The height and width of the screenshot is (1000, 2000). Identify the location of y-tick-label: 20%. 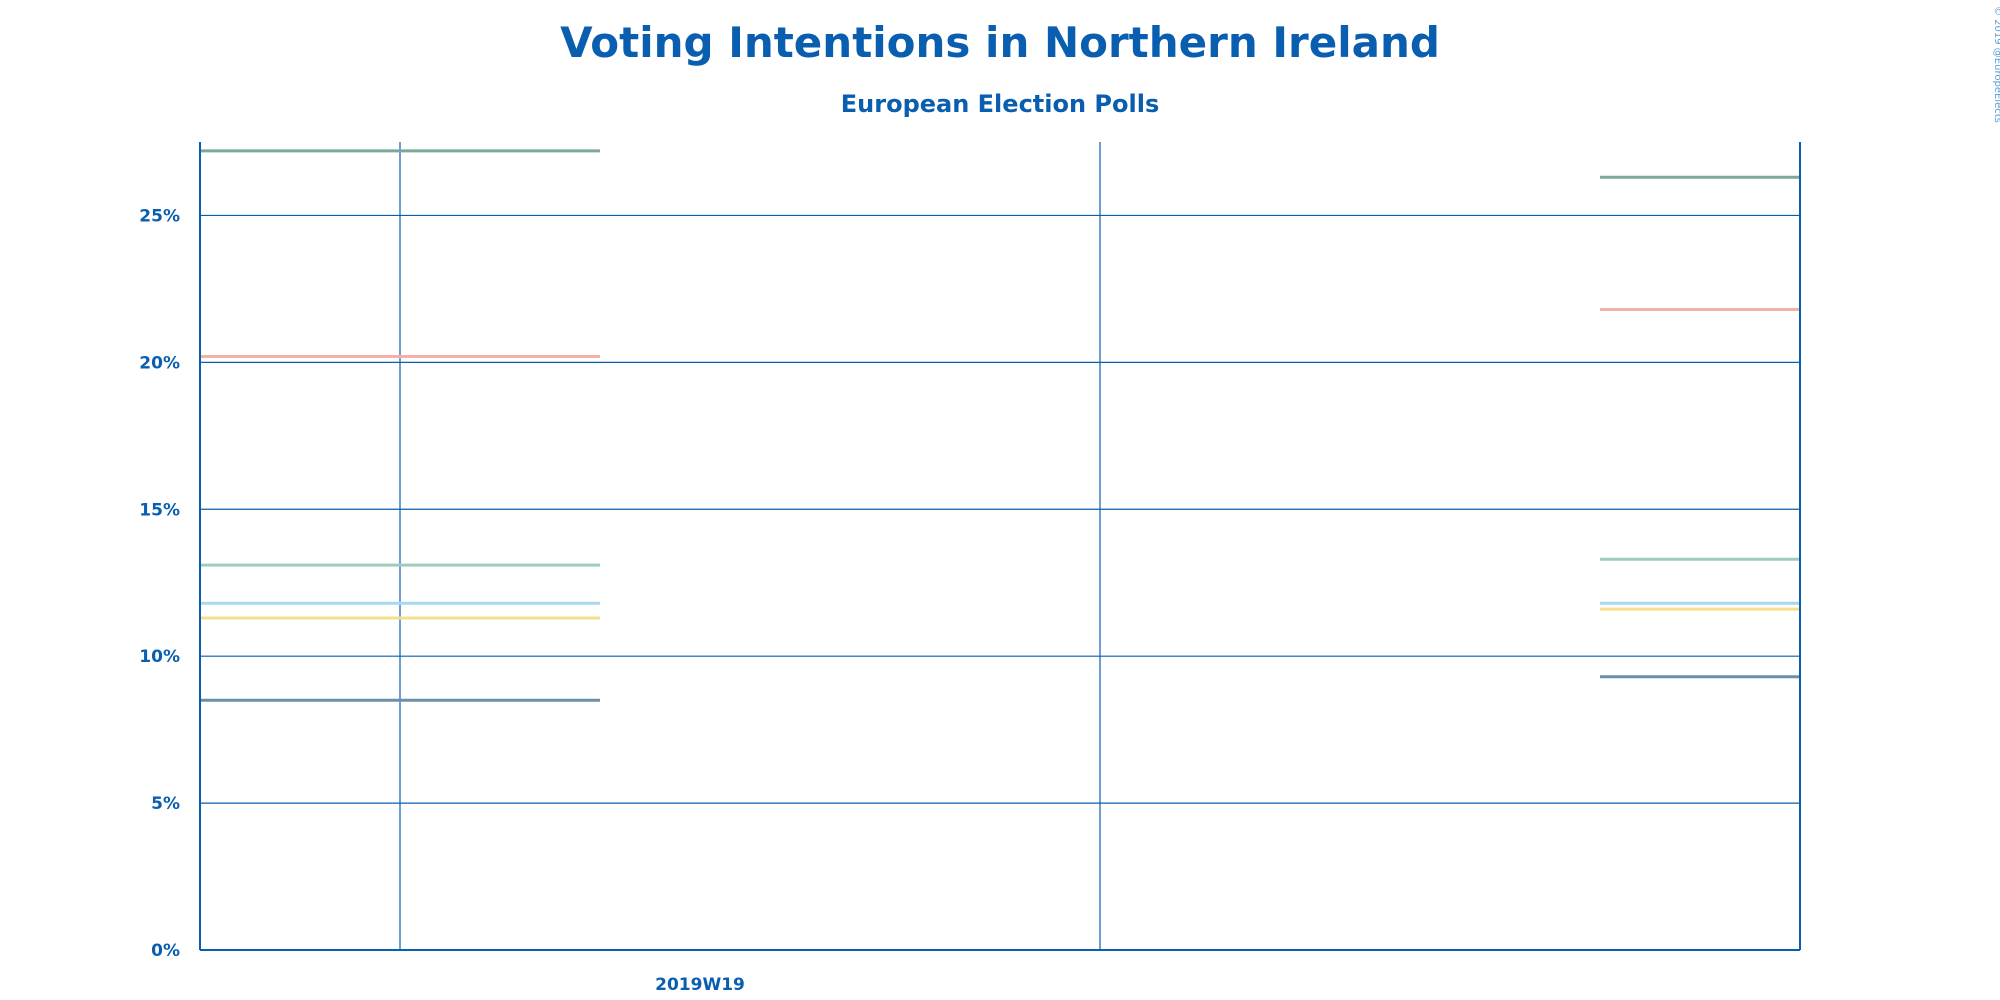
(159, 363).